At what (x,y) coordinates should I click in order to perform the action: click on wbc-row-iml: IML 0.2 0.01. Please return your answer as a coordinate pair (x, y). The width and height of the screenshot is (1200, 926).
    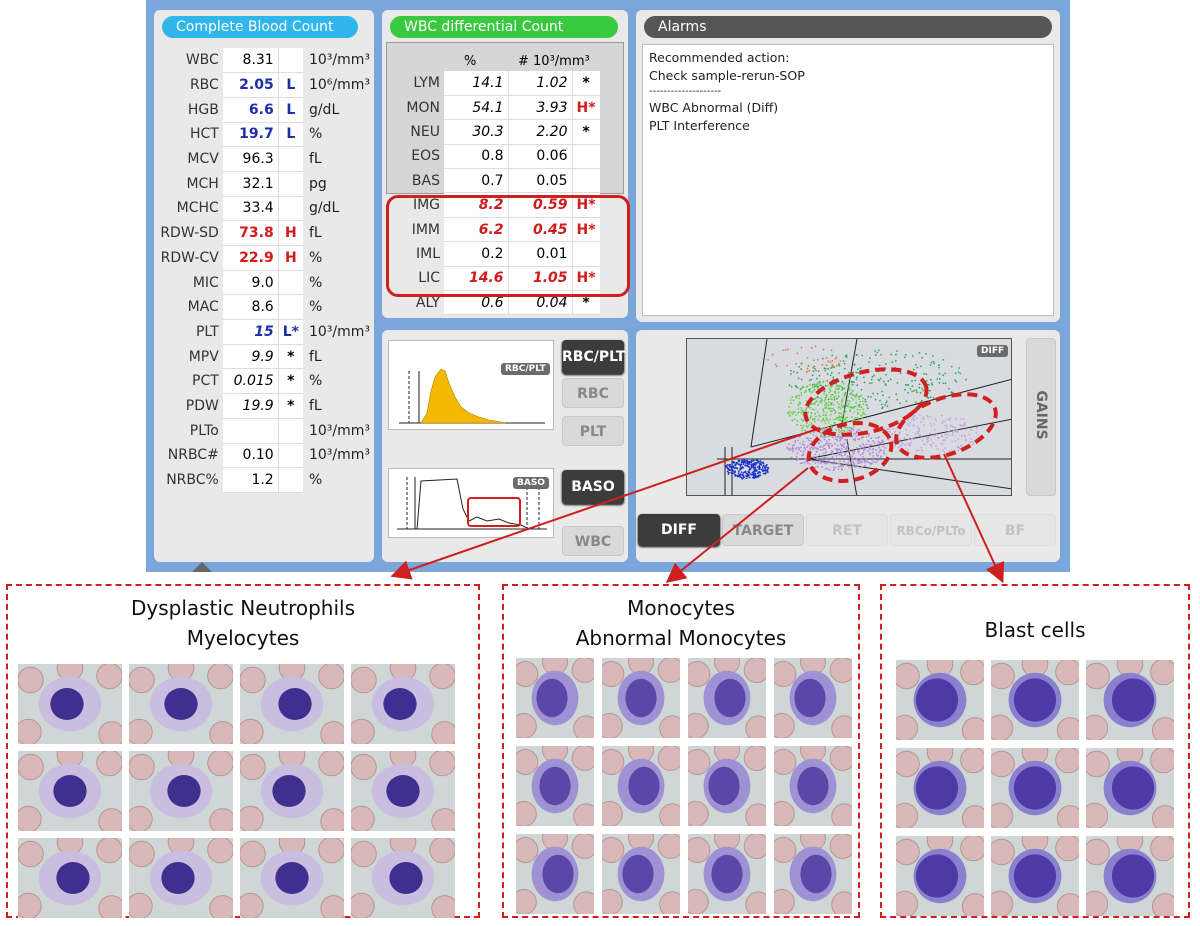
    Looking at the image, I should click on (491, 254).